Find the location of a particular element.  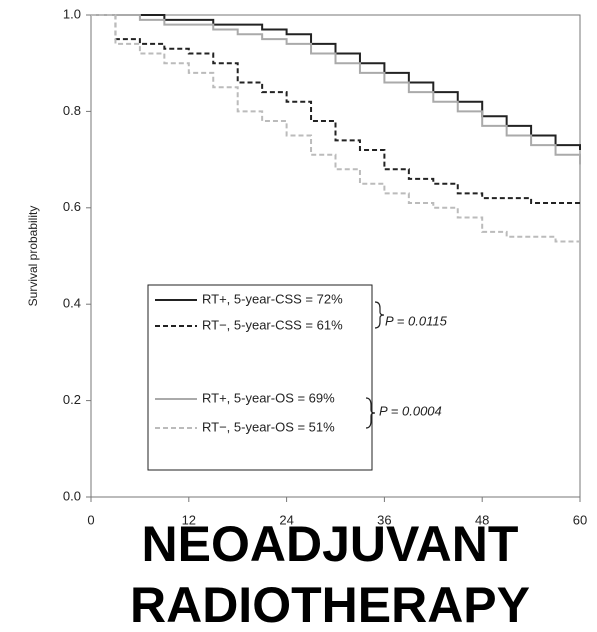

x-tick-label: 36 is located at coordinates (384, 519).